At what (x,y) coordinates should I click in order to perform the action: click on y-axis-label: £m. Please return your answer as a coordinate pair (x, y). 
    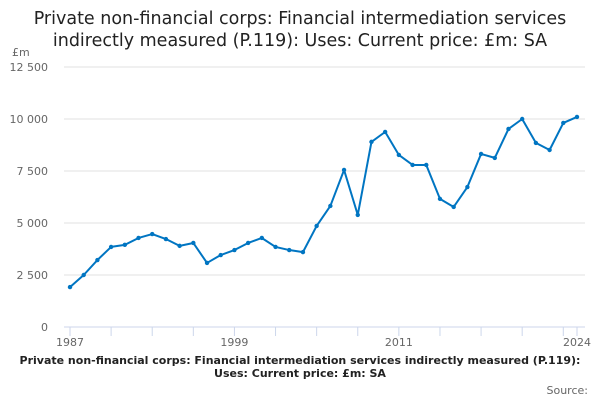
    Looking at the image, I should click on (21, 52).